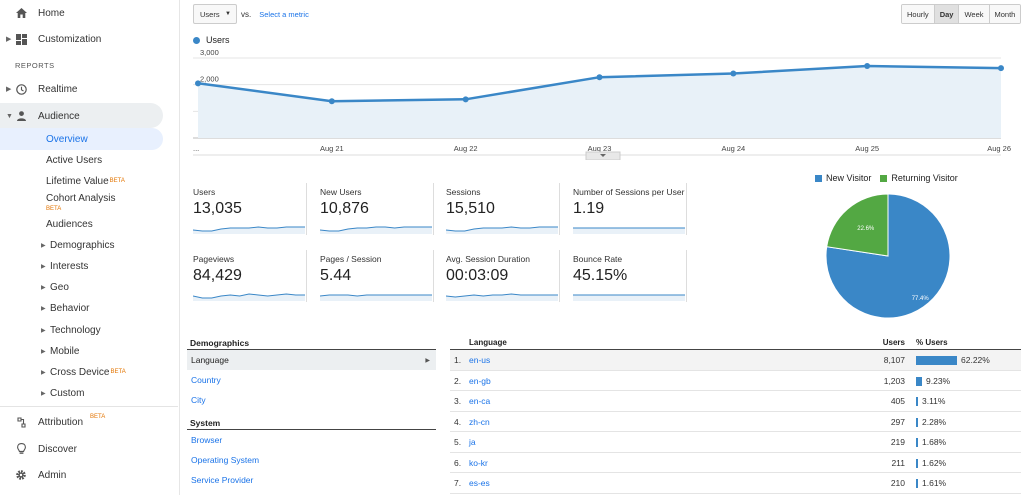  What do you see at coordinates (377, 209) in the screenshot?
I see `metric-tile: New Users 10,876` at bounding box center [377, 209].